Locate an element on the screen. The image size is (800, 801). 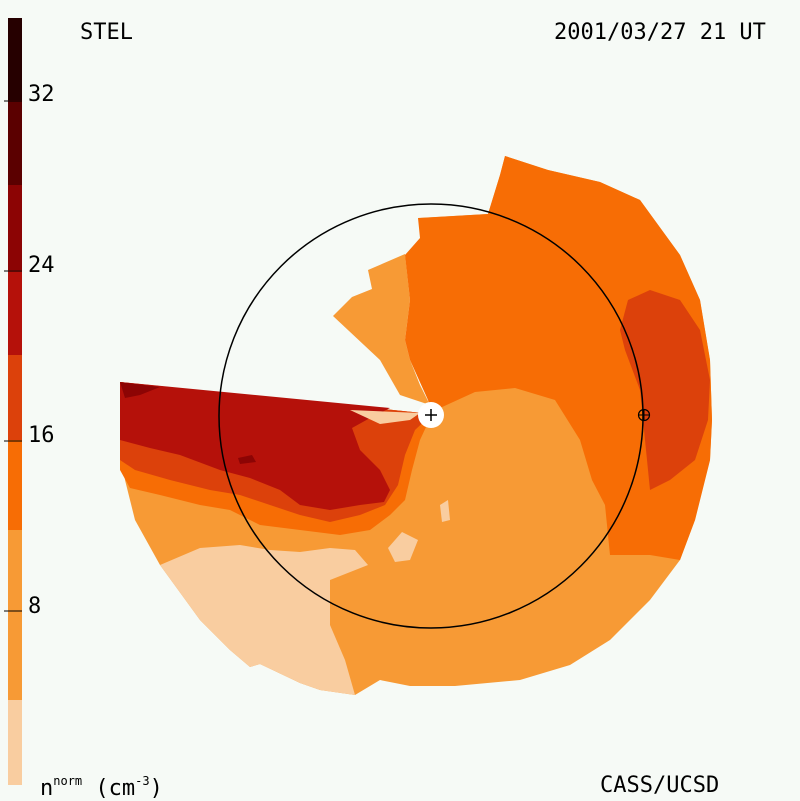
region-pale-bottomleft is located at coordinates (264, 620).